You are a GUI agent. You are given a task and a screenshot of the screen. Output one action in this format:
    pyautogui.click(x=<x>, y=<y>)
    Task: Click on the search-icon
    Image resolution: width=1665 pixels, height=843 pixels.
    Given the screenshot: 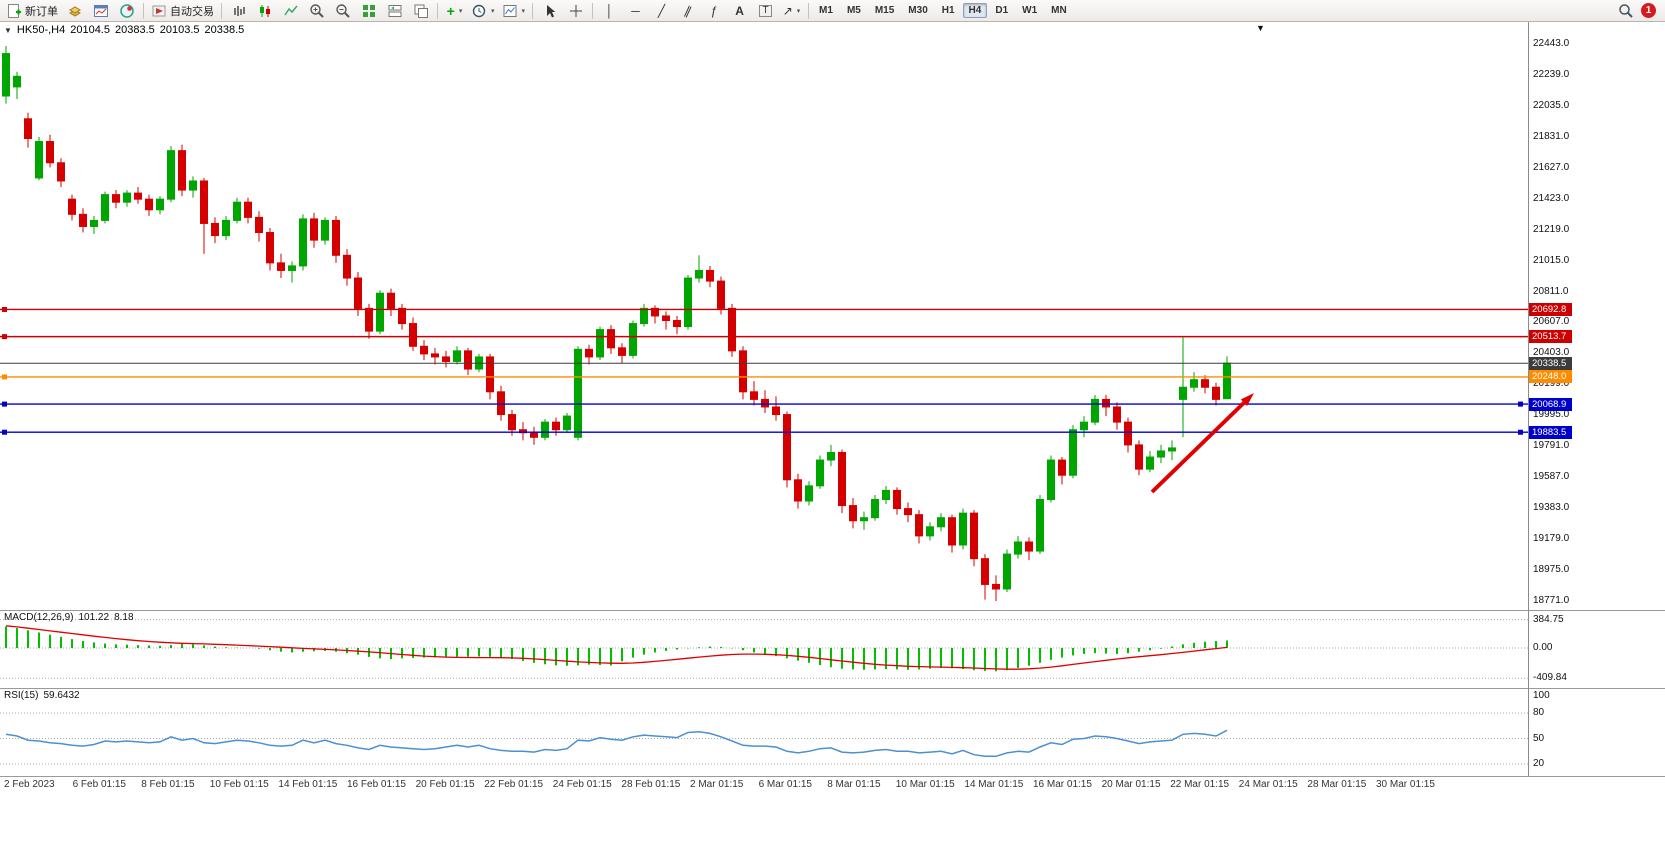 What is the action you would take?
    pyautogui.click(x=1625, y=10)
    